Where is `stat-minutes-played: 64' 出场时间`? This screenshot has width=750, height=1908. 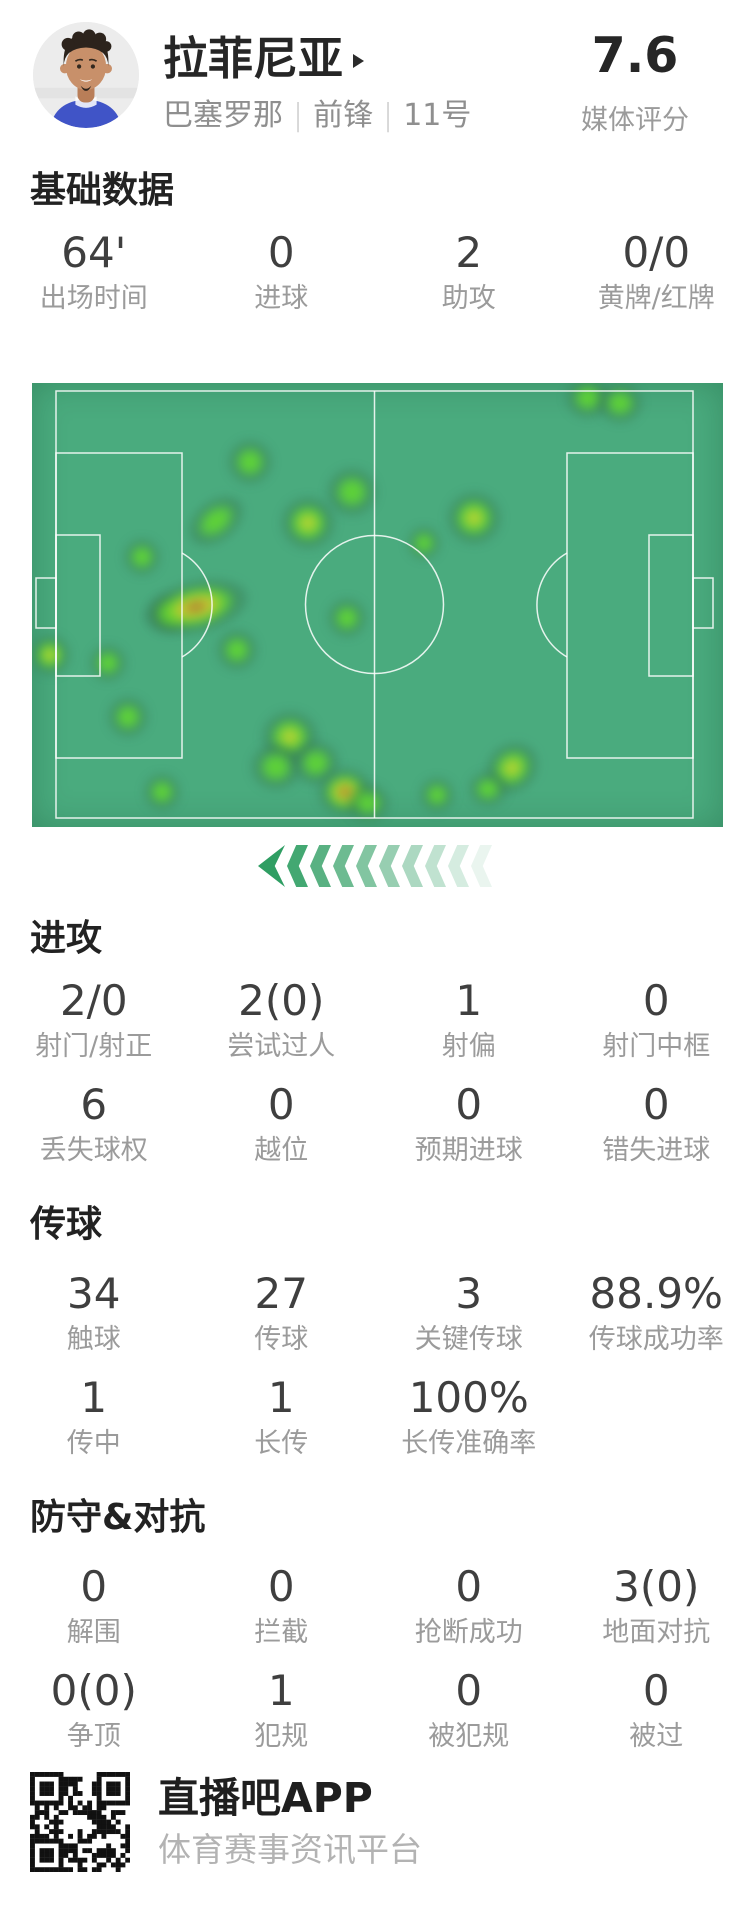 stat-minutes-played: 64' 出场时间 is located at coordinates (94, 272).